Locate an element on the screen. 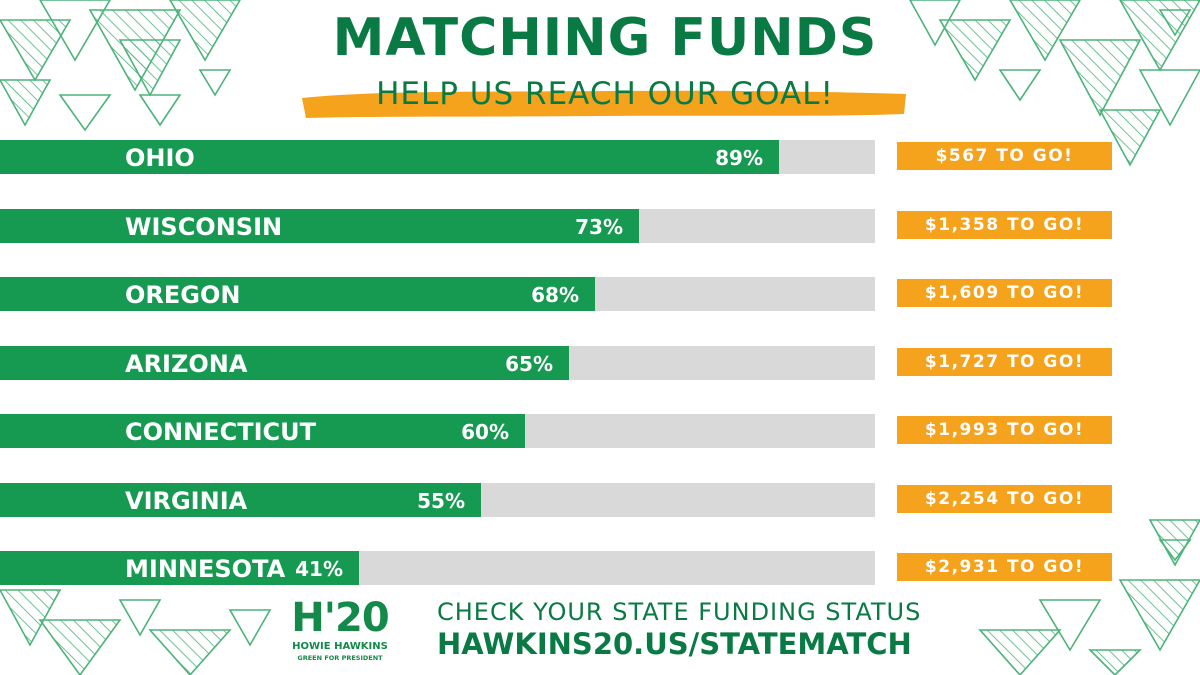  logo-tagline: GREEN FOR PRESIDENT is located at coordinates (340, 658).